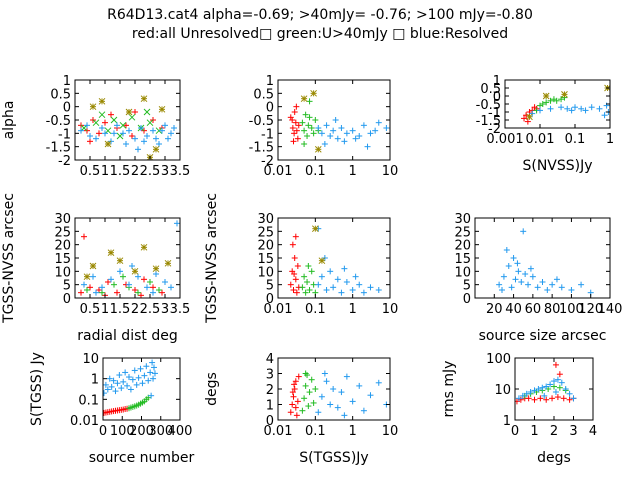 This screenshot has height=480, width=640. Describe the element at coordinates (334, 260) in the screenshot. I see `points-p5` at that location.